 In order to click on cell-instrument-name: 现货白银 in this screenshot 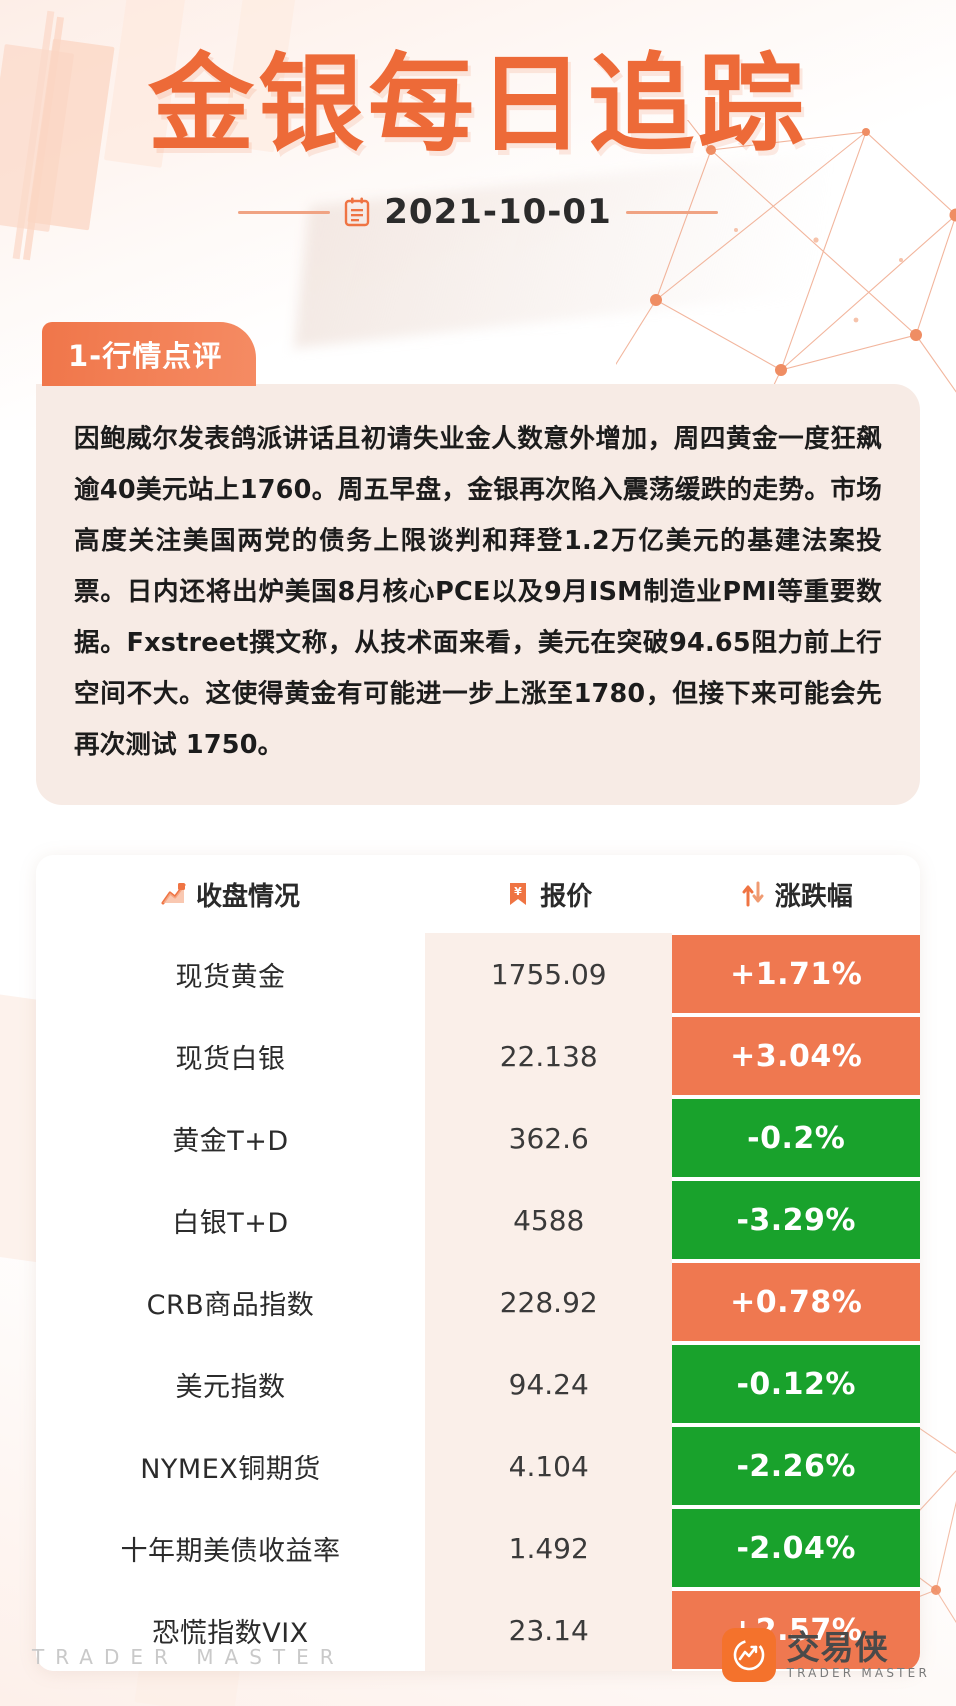, I will do `click(230, 1056)`.